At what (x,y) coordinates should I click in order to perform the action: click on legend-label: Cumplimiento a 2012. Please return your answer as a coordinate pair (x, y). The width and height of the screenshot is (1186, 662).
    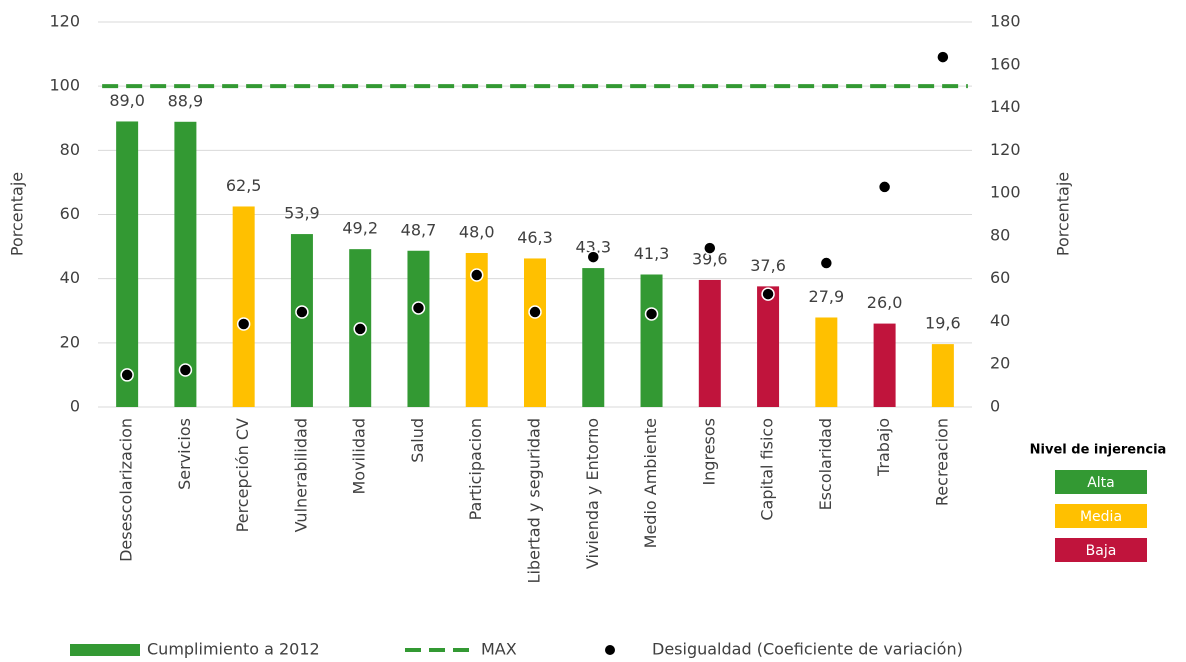
    Looking at the image, I should click on (233, 649).